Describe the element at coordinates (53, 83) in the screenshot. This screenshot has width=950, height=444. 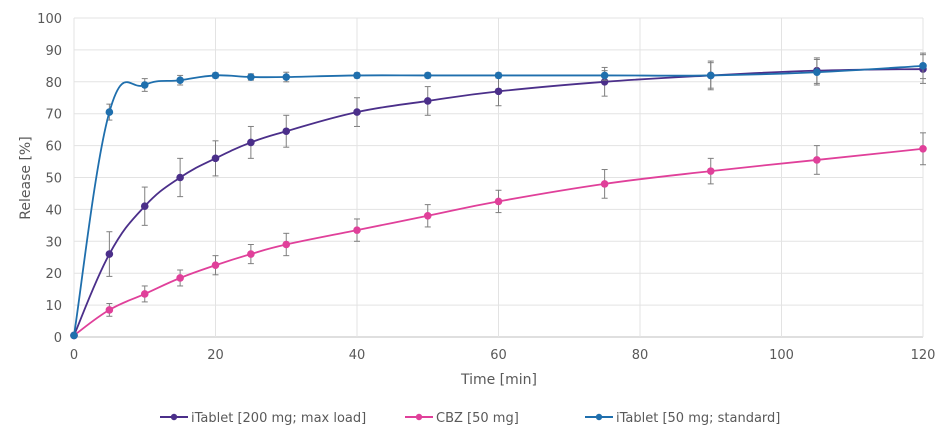
I see `y-tick-label: 80` at that location.